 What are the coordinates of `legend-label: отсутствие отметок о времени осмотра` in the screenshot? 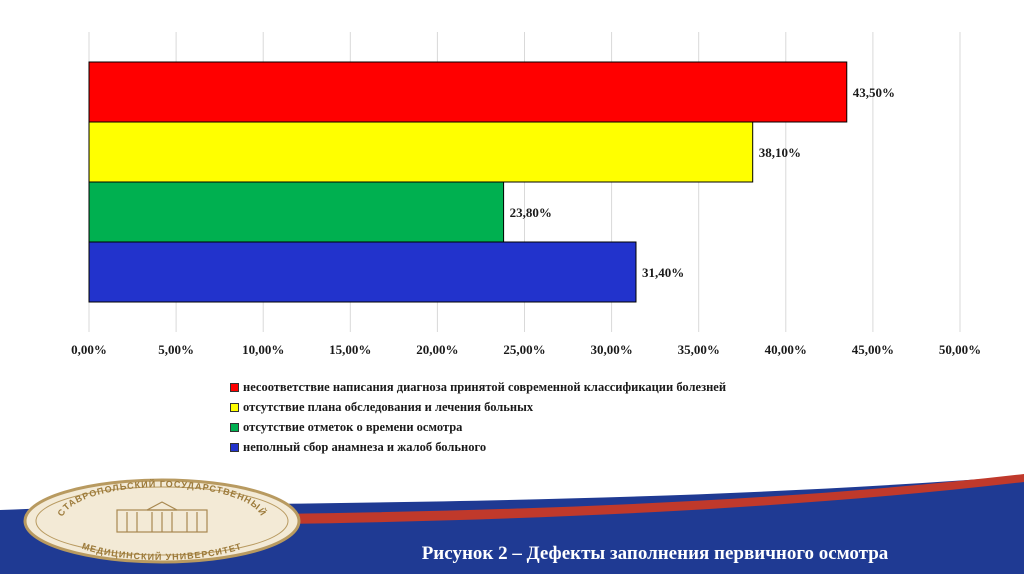 It's located at (353, 426).